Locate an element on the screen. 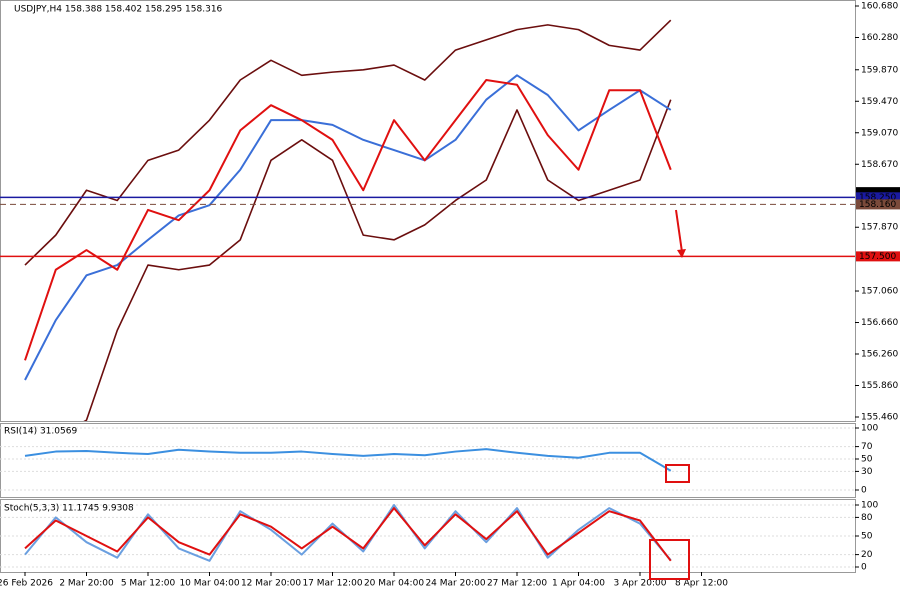 Image resolution: width=900 pixels, height=594 pixels. x-tick-label: 12 Mar 20:00 is located at coordinates (271, 584).